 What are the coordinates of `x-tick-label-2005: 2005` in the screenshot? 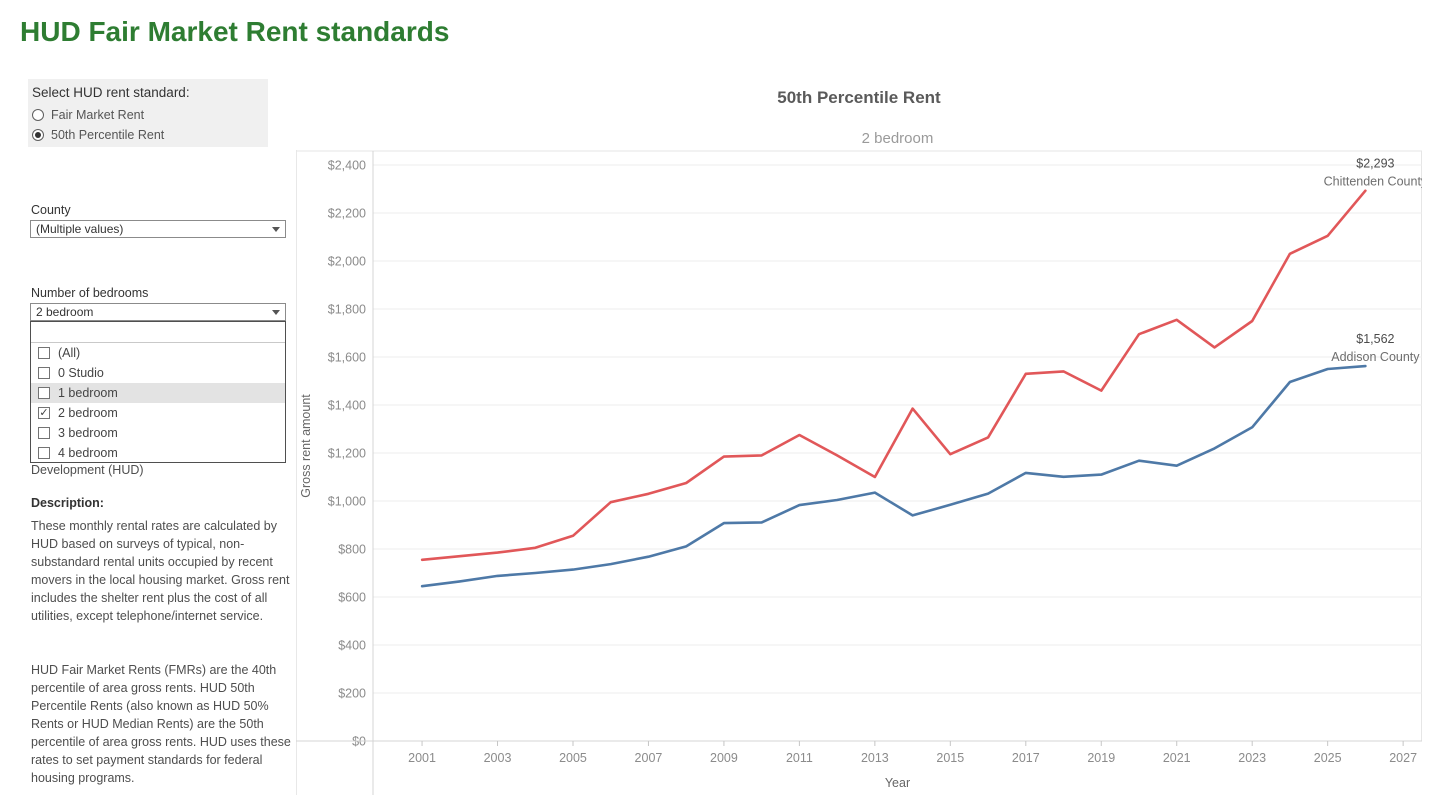 It's located at (573, 758).